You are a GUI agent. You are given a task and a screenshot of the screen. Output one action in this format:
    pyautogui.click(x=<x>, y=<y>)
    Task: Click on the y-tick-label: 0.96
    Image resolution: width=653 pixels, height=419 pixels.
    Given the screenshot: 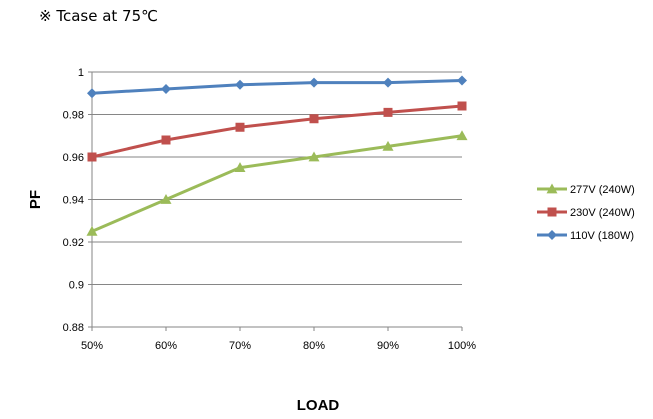 What is the action you would take?
    pyautogui.click(x=73, y=158)
    